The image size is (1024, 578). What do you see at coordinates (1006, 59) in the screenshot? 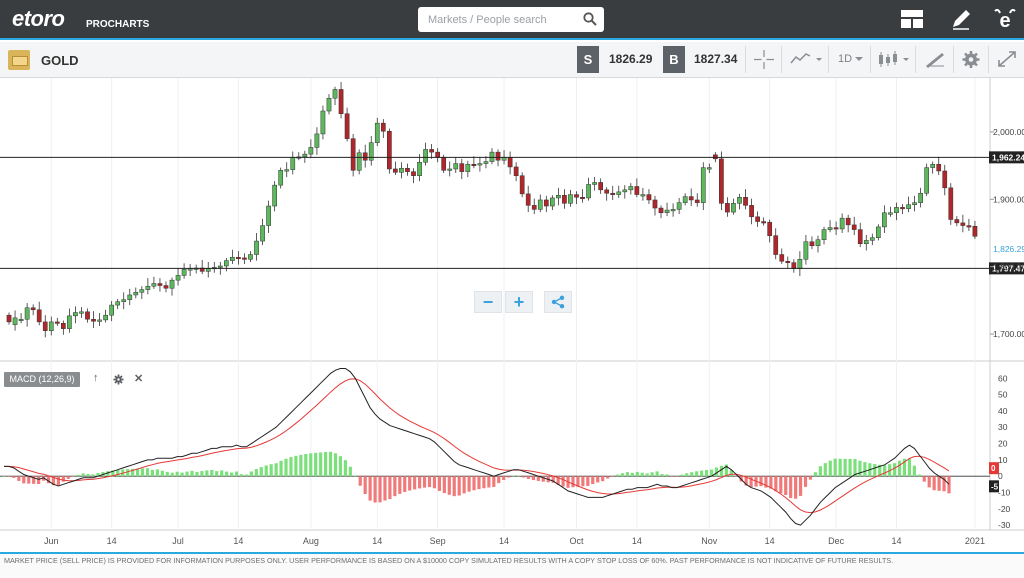
I see `fullscreen-button` at bounding box center [1006, 59].